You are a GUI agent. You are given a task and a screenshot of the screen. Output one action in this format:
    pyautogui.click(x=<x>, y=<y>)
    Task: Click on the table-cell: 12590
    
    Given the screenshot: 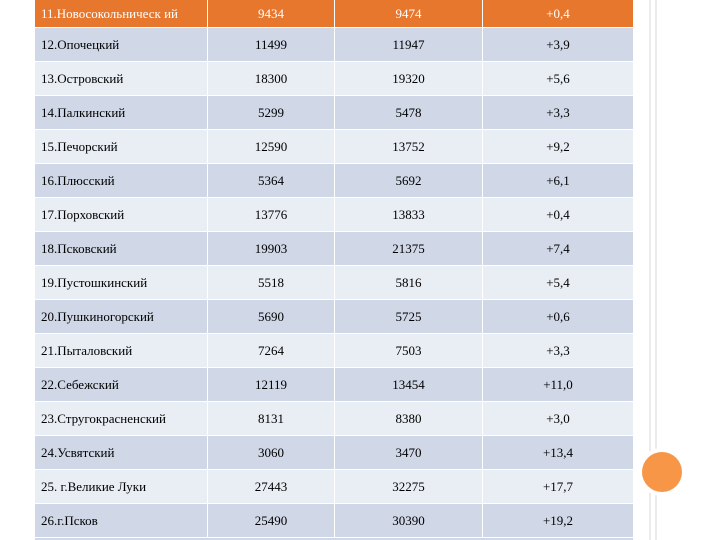 What is the action you would take?
    pyautogui.click(x=271, y=146)
    